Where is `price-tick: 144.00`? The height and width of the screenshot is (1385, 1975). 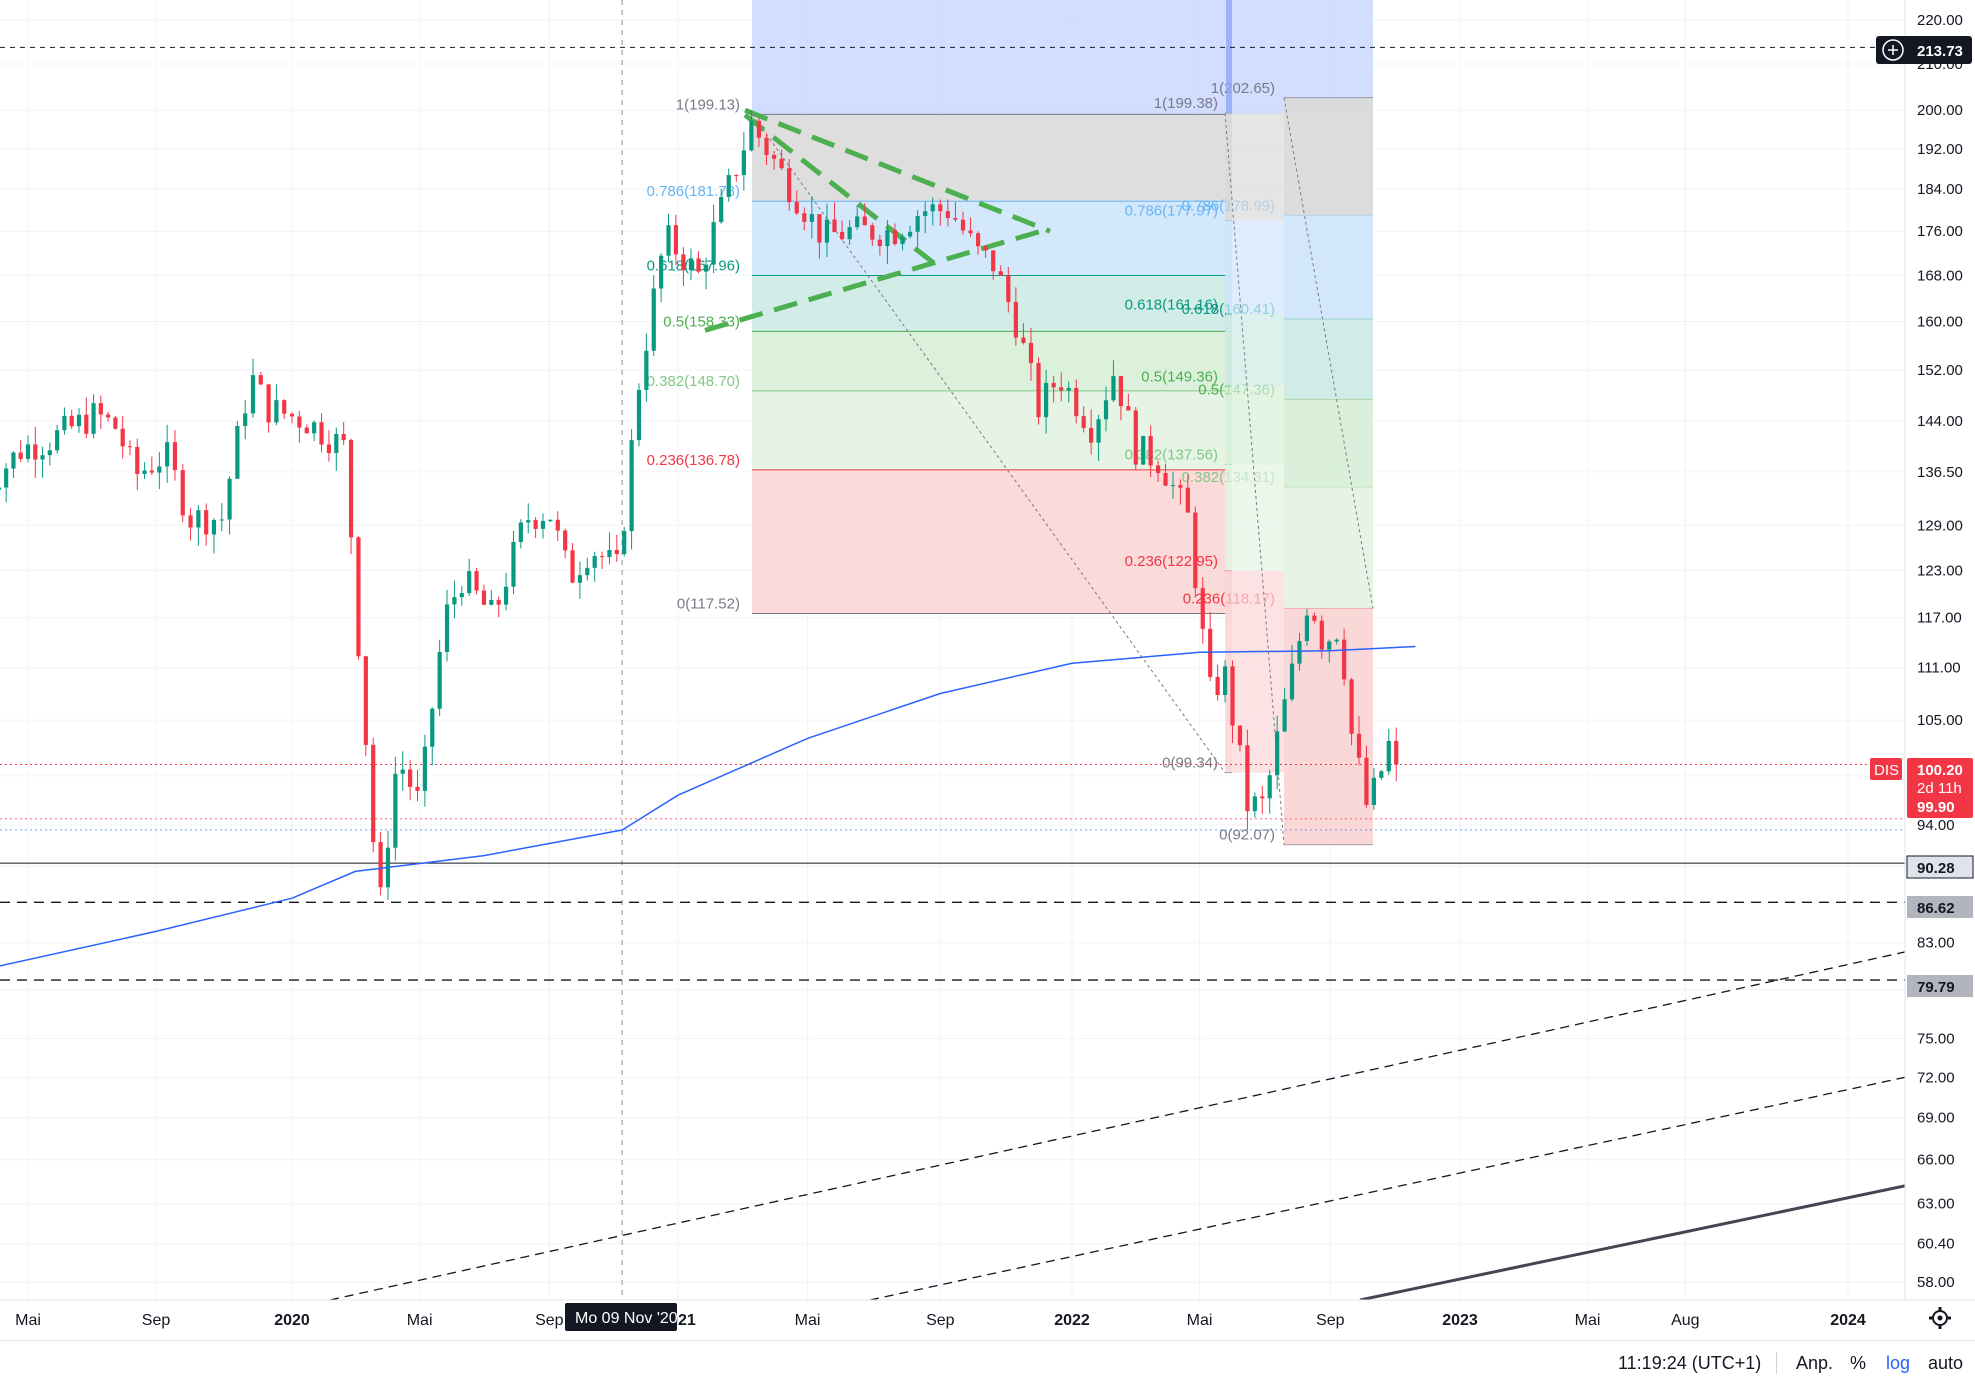
price-tick: 144.00 is located at coordinates (1940, 421).